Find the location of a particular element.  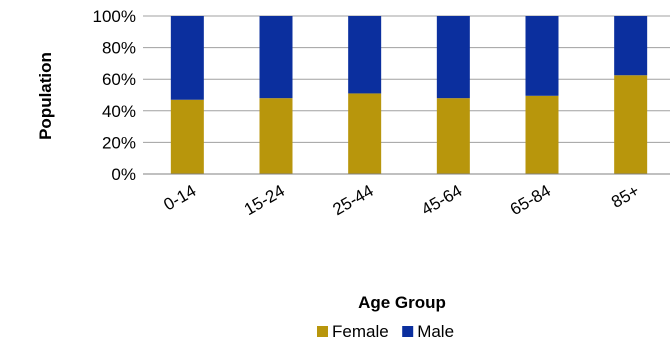

legend: Female Male is located at coordinates (385, 331).